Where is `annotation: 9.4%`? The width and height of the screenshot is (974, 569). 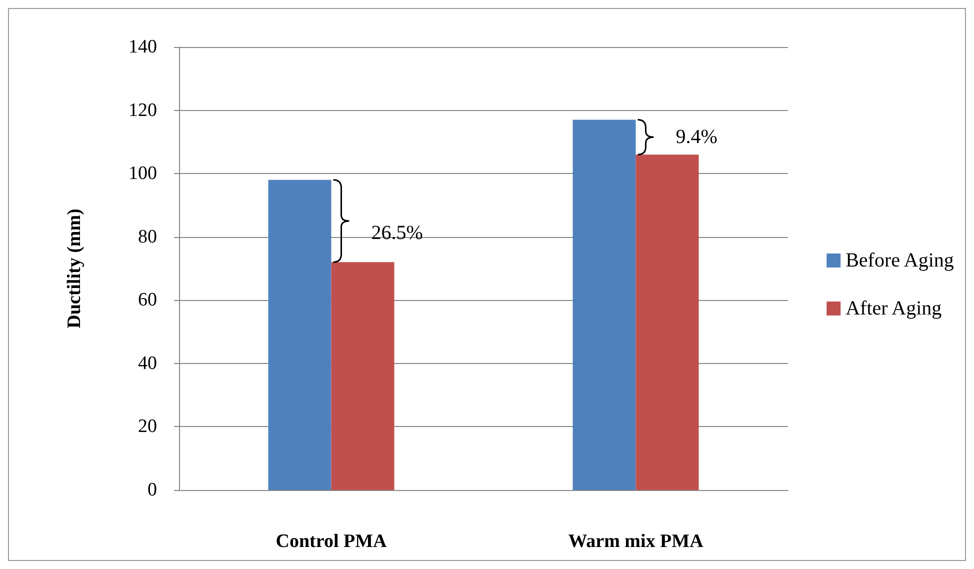
annotation: 9.4% is located at coordinates (697, 137).